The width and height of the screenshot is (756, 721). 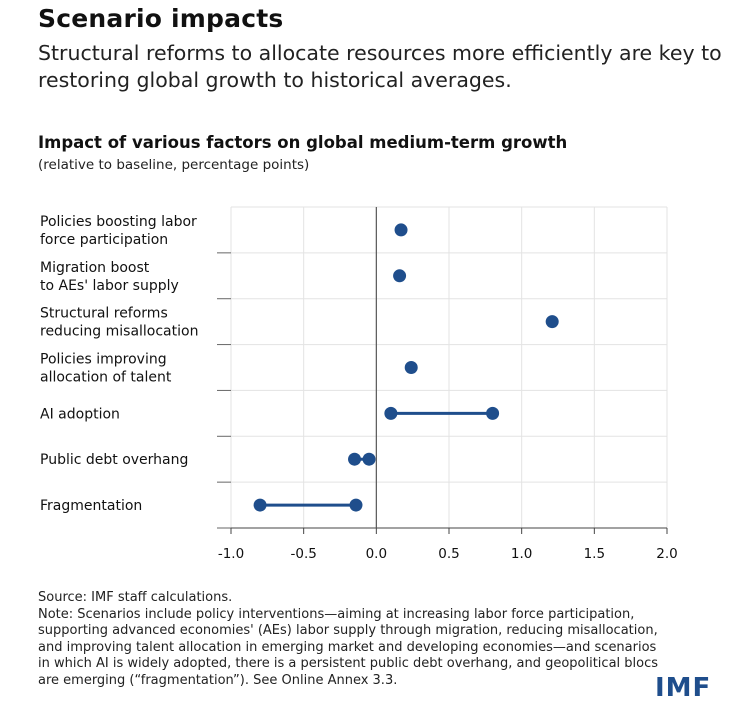 What do you see at coordinates (303, 554) in the screenshot?
I see `x-tick-label: -0.5` at bounding box center [303, 554].